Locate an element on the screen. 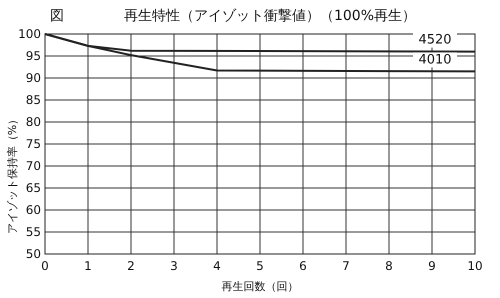 The height and width of the screenshot is (298, 500). x-tick-label: 0 is located at coordinates (45, 266).